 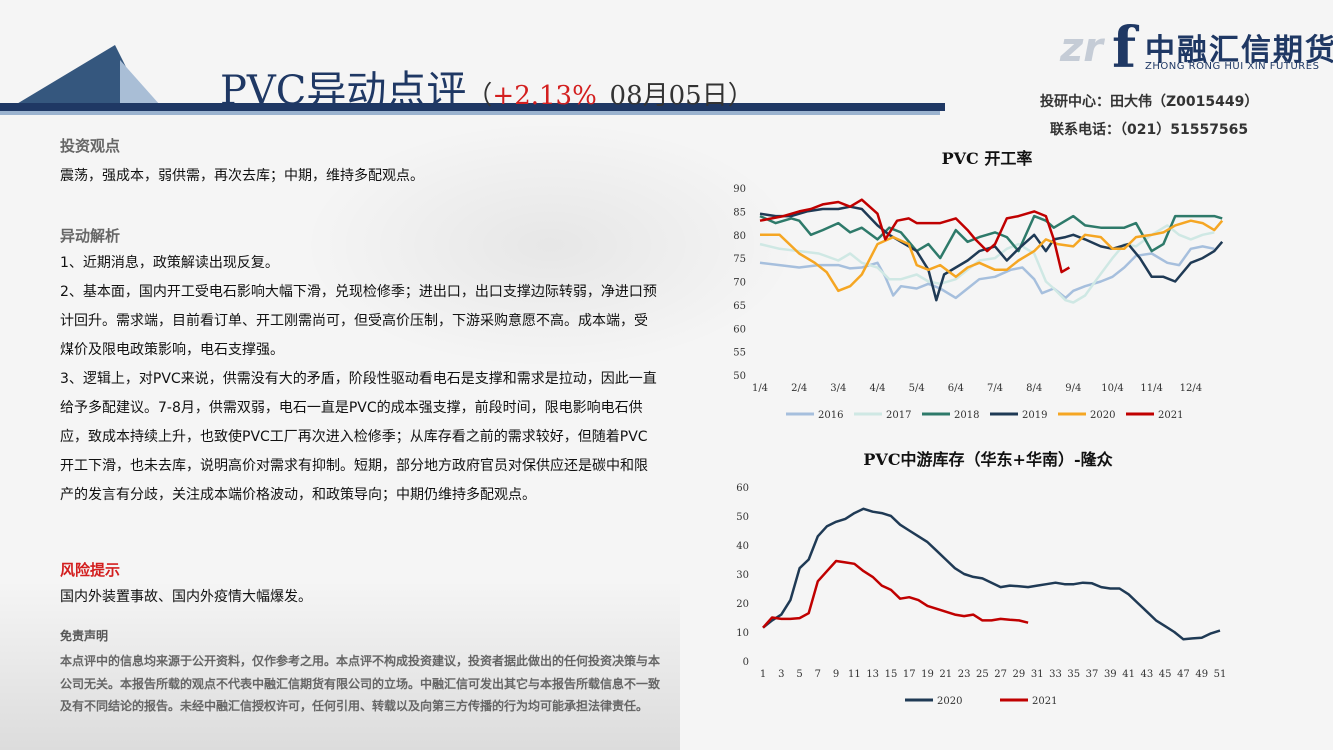 What do you see at coordinates (90, 236) in the screenshot?
I see `analysis-heading: 异动解析` at bounding box center [90, 236].